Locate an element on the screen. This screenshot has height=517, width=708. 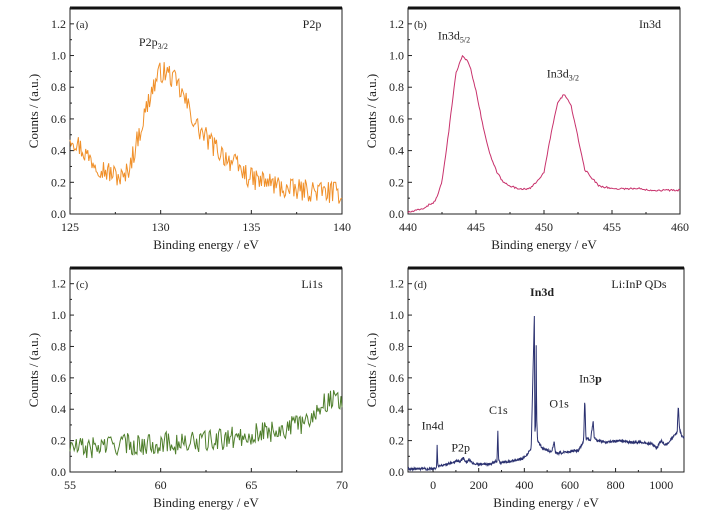
spectrum-label: Li:InP QDs is located at coordinates (639, 284).